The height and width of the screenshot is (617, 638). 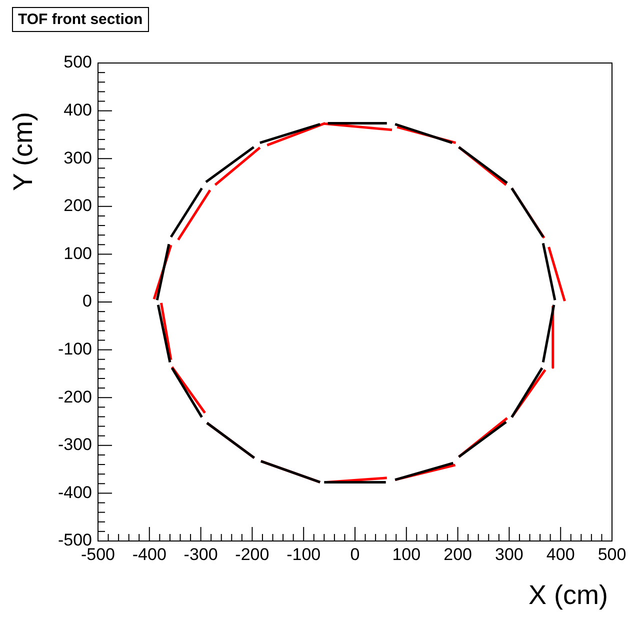 What do you see at coordinates (406, 554) in the screenshot?
I see `x-tick-label: 100` at bounding box center [406, 554].